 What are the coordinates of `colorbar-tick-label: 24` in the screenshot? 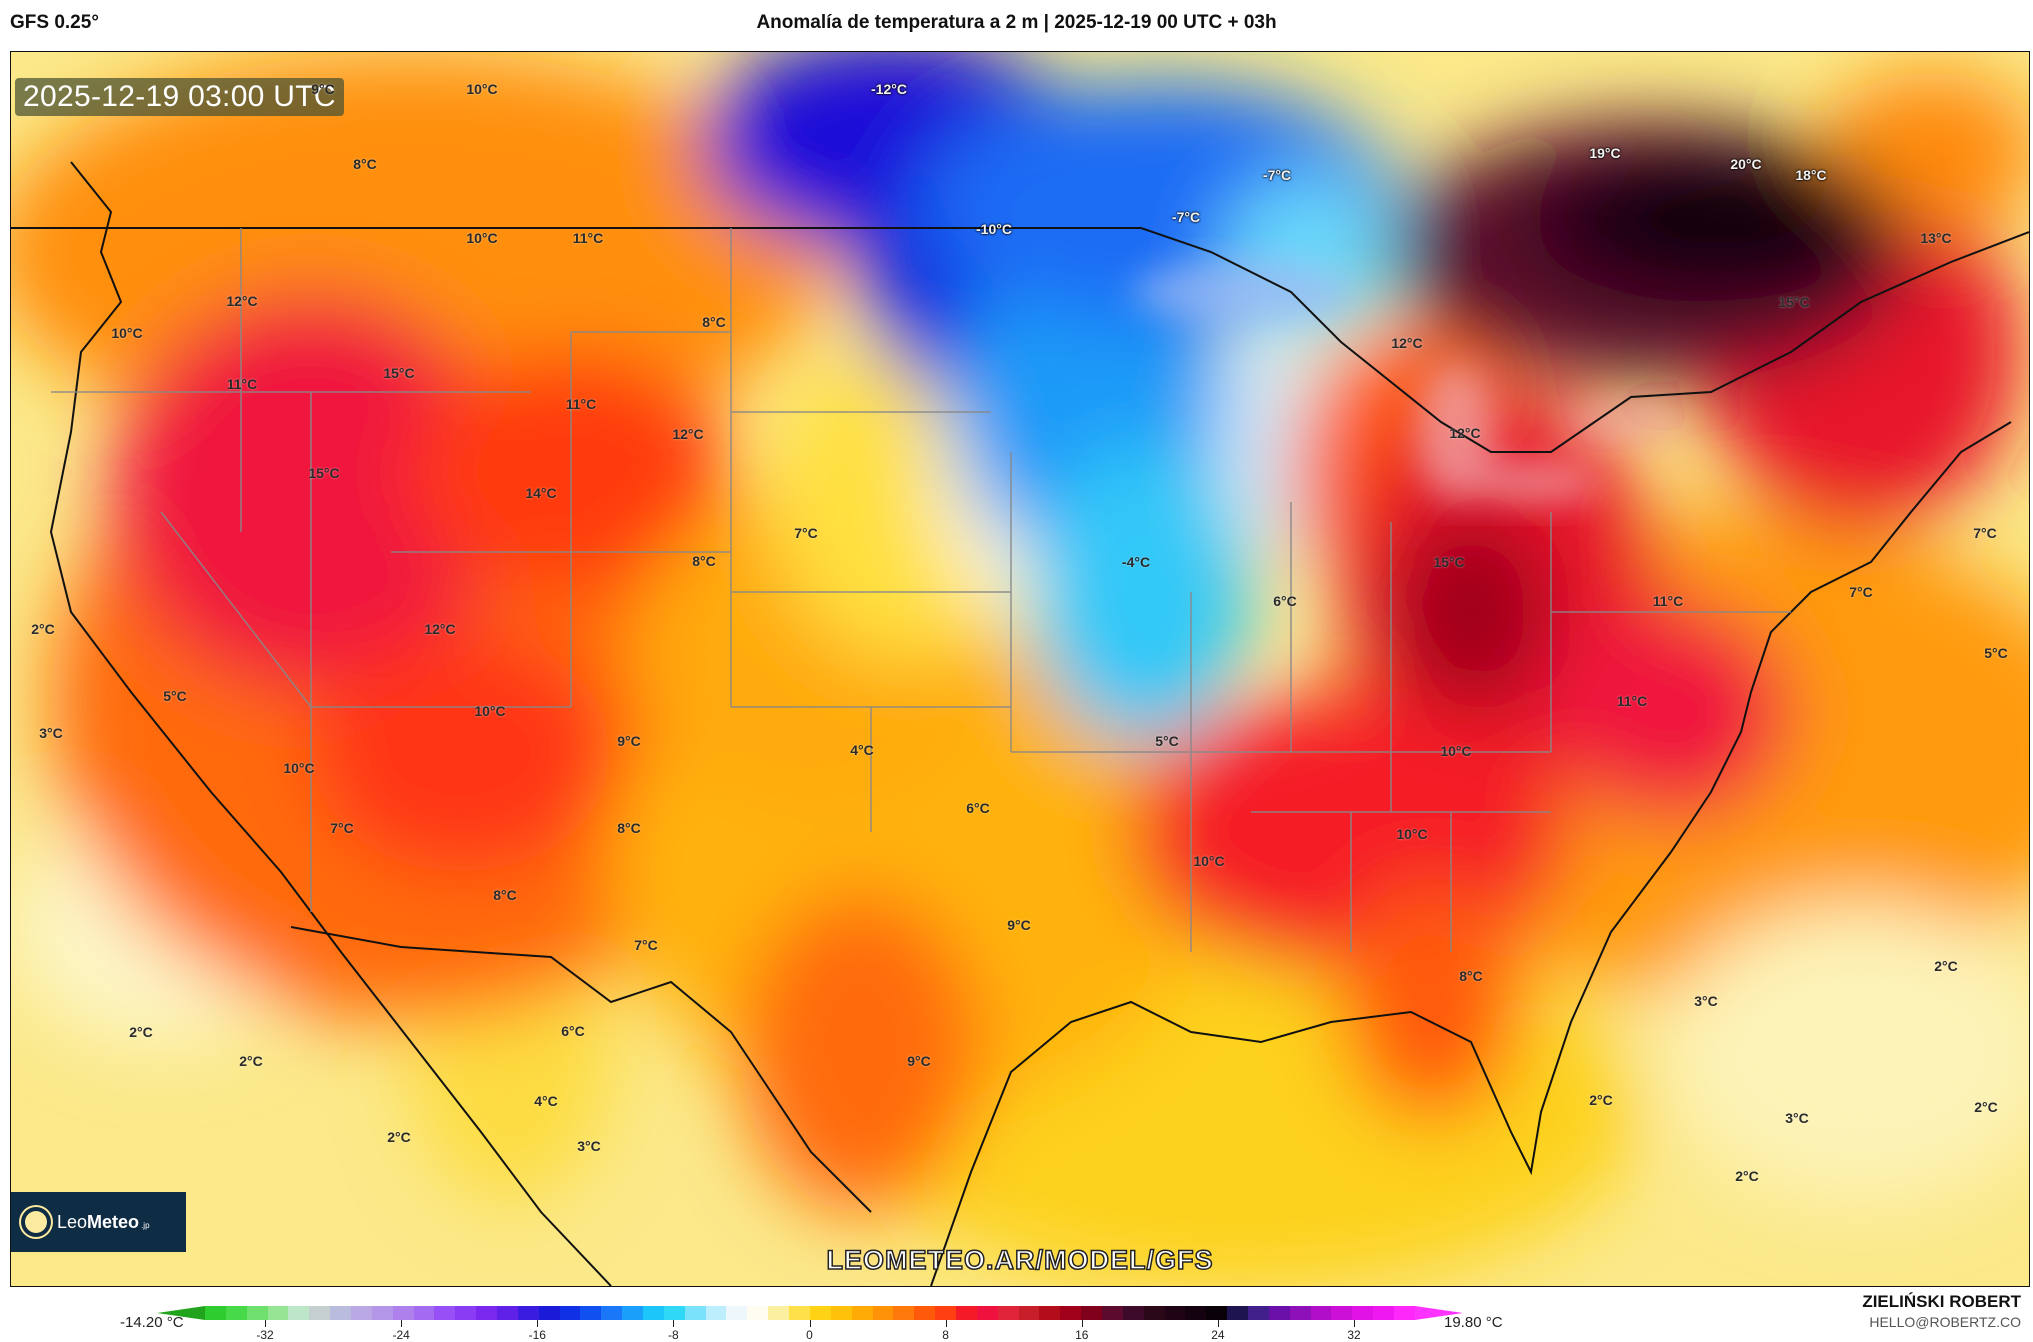 It's located at (1218, 1335).